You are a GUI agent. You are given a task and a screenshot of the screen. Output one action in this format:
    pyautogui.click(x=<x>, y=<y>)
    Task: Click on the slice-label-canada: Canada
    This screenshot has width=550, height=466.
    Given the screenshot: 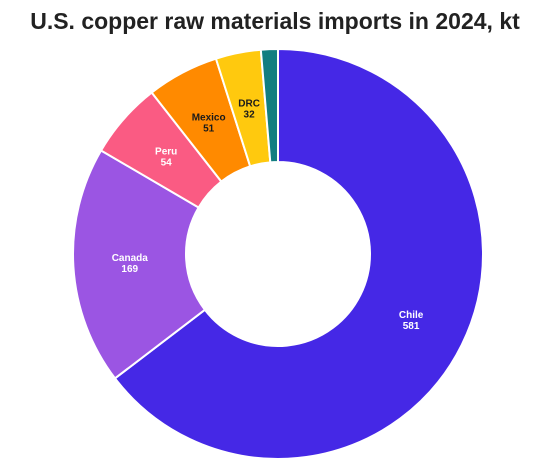 What is the action you would take?
    pyautogui.click(x=130, y=258)
    